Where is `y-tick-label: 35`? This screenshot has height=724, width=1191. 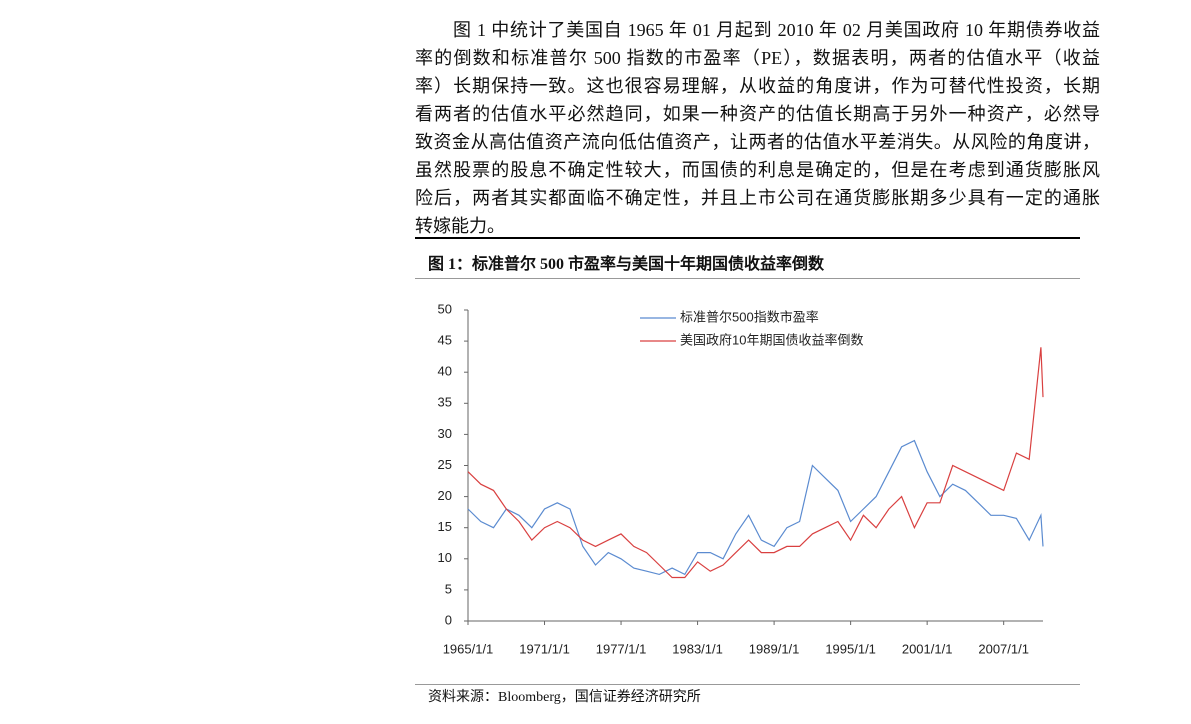 y-tick-label: 35 is located at coordinates (445, 402).